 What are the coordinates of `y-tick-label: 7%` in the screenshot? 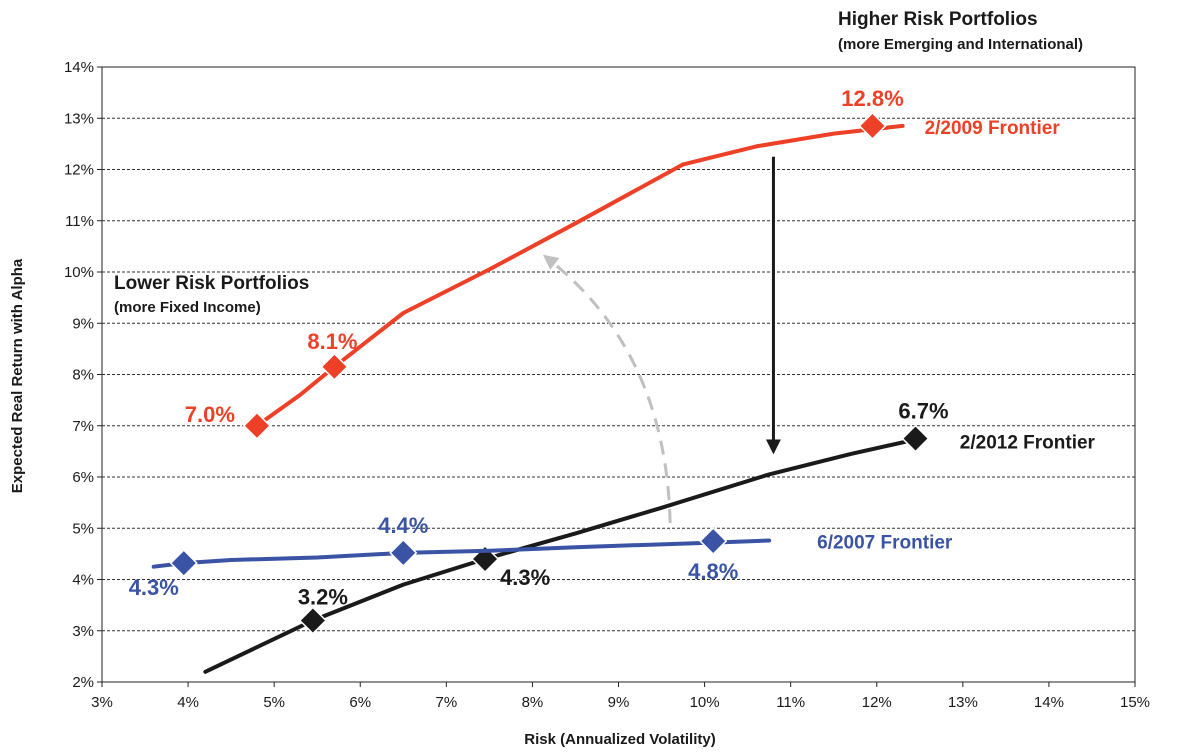 It's located at (83, 426).